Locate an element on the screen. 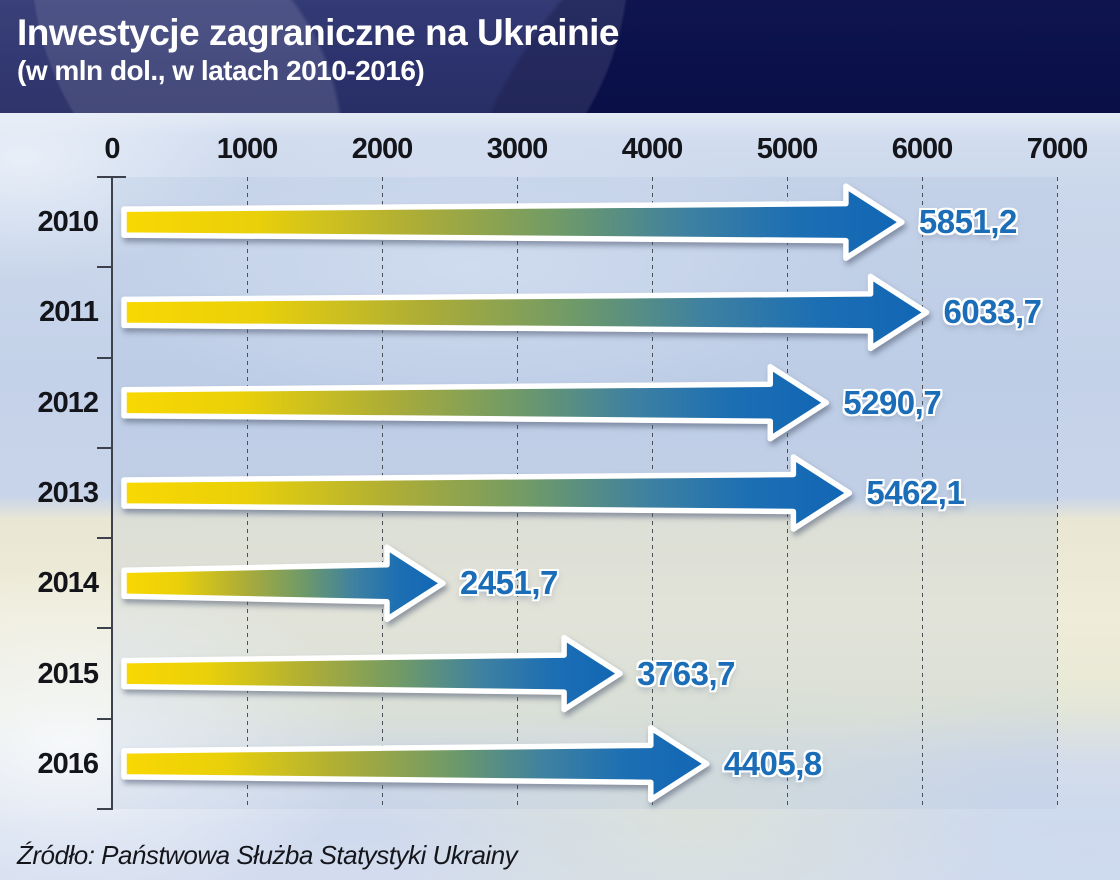  year-label-2015: 2015 is located at coordinates (68, 673).